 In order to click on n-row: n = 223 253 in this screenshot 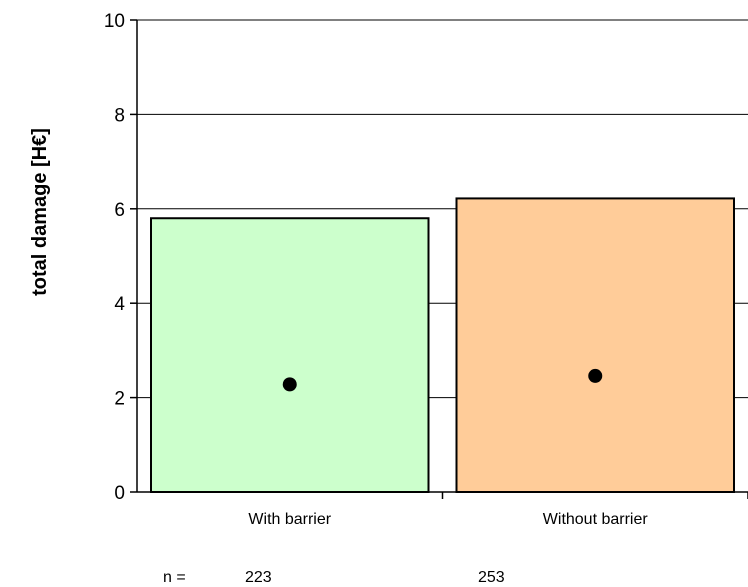, I will do `click(334, 577)`.